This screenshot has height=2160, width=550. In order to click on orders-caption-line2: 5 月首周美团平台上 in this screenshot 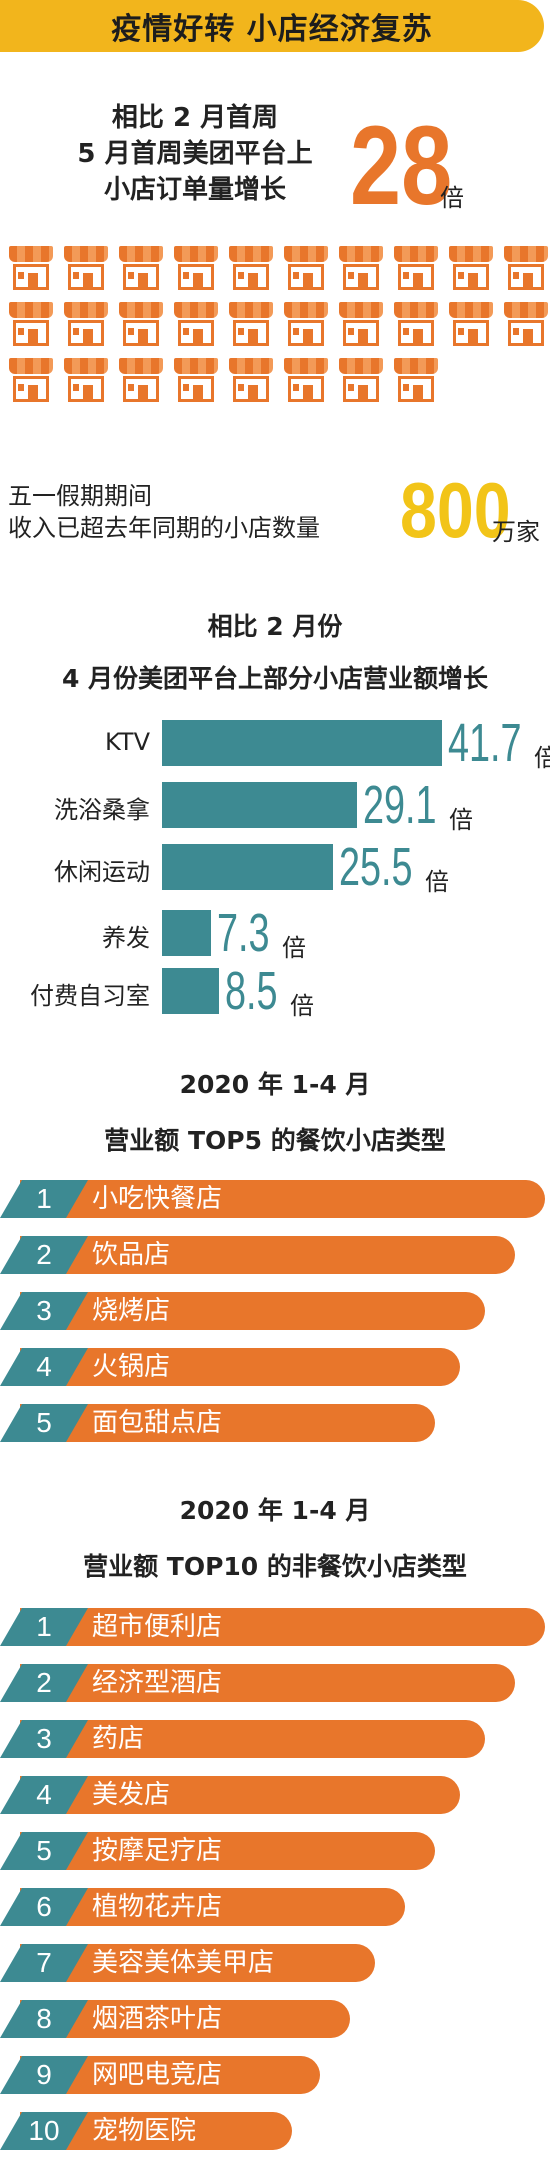, I will do `click(195, 154)`.